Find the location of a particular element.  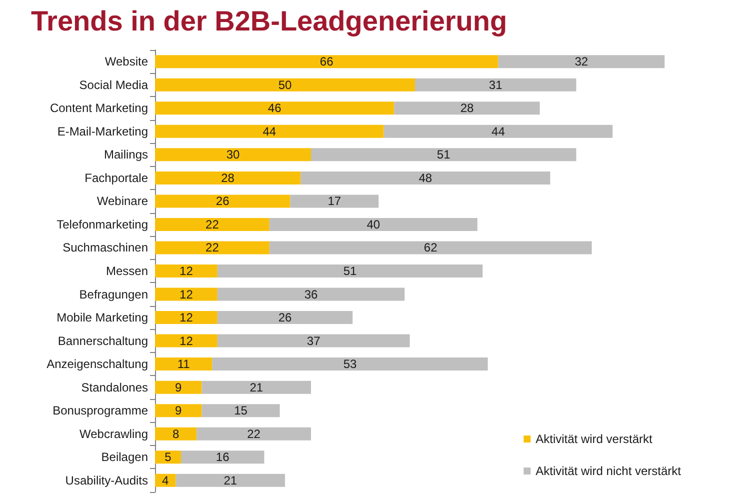

y-tick-label: Webinare is located at coordinates (122, 201).